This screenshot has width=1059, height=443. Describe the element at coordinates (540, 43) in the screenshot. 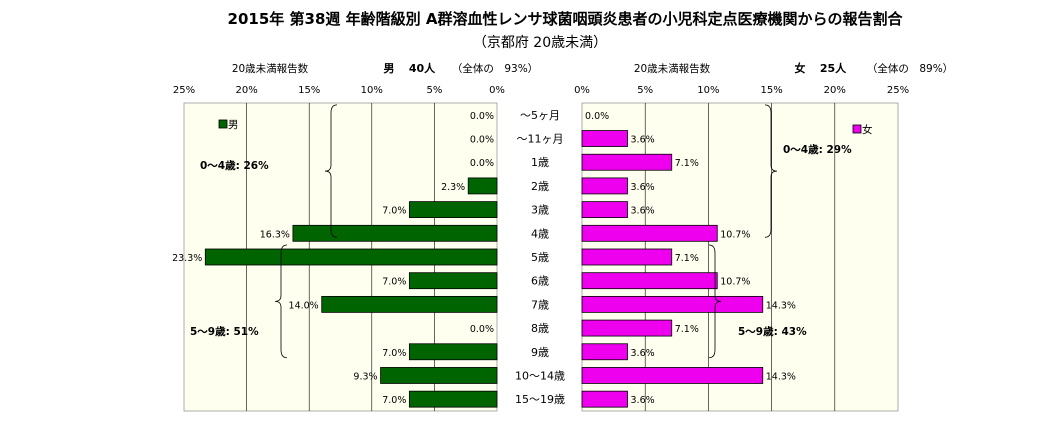

I see `chart-subtitle: （京都府 20歳未満）` at that location.